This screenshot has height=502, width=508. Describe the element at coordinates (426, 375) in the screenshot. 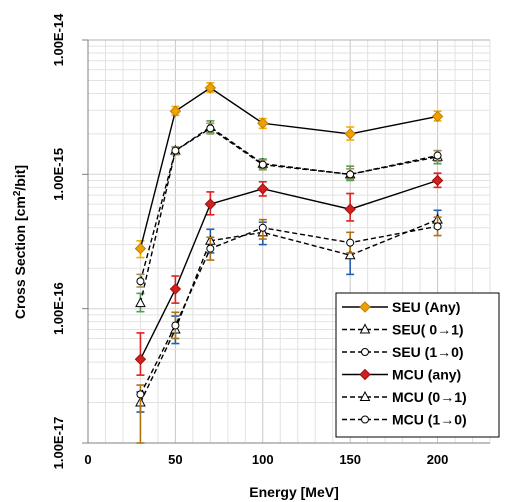

I see `legend-label: MCU (any)` at that location.